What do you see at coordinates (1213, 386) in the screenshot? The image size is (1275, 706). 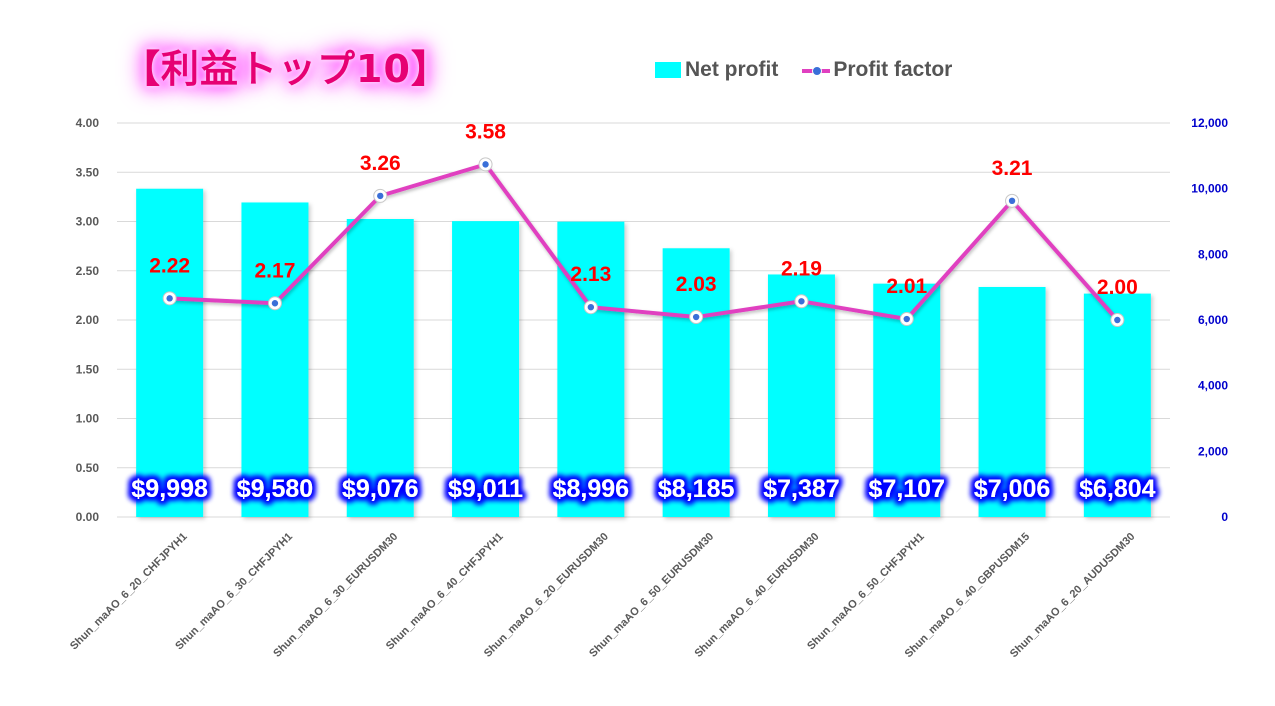 I see `right-axis-tick-label: 4,000` at bounding box center [1213, 386].